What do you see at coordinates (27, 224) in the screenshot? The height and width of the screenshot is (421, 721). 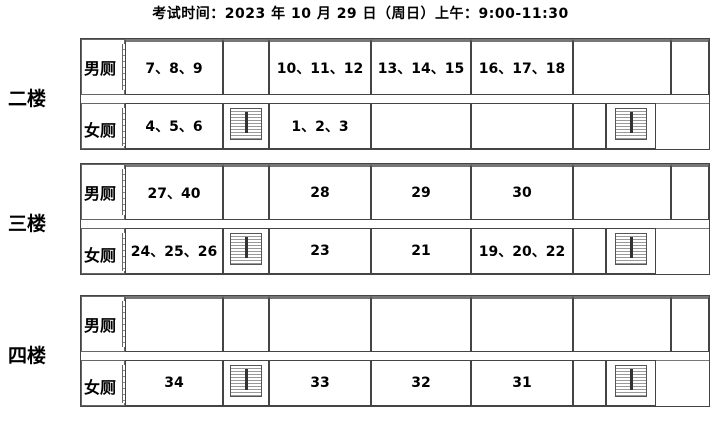 I see `floor-label: 三楼` at bounding box center [27, 224].